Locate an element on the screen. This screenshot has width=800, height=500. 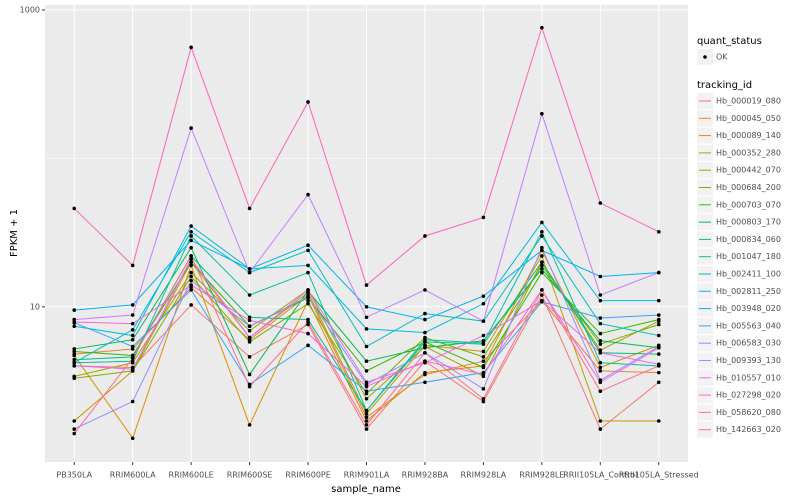
legend-label: Hb_009393_130 is located at coordinates (748, 360).